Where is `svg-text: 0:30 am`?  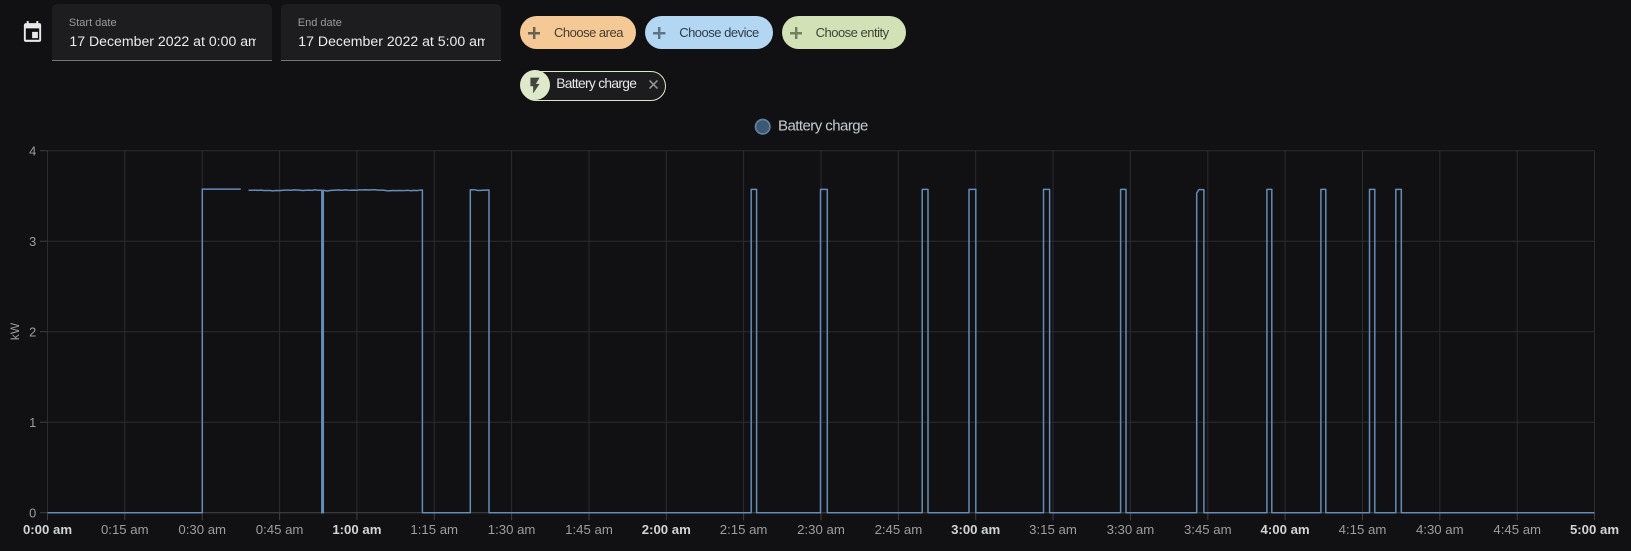
svg-text: 0:30 am is located at coordinates (202, 529).